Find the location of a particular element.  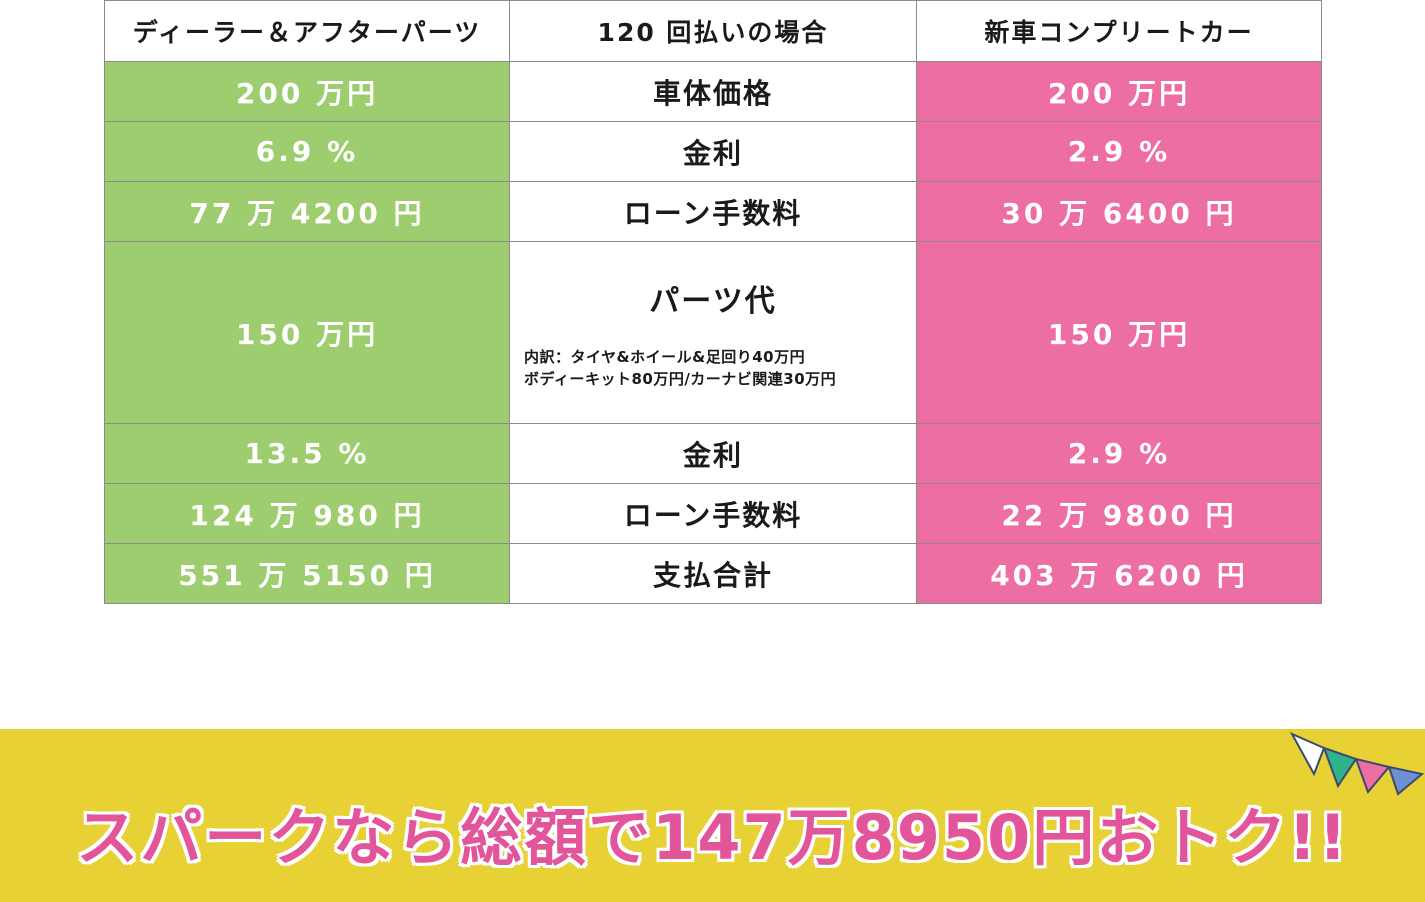

row-label: 支払合計 is located at coordinates (713, 573).